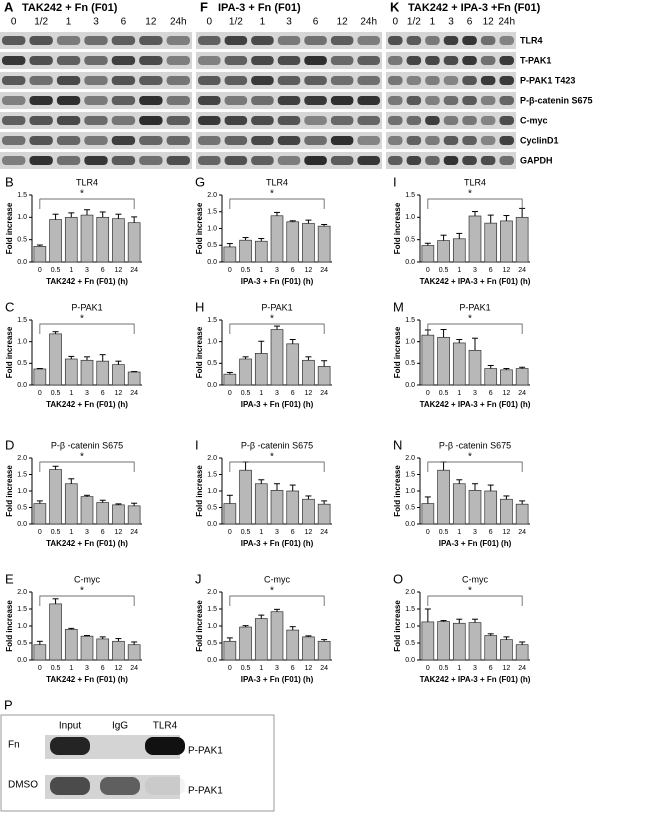  What do you see at coordinates (119, 668) in the screenshot?
I see `x-tick-label: 12` at bounding box center [119, 668].